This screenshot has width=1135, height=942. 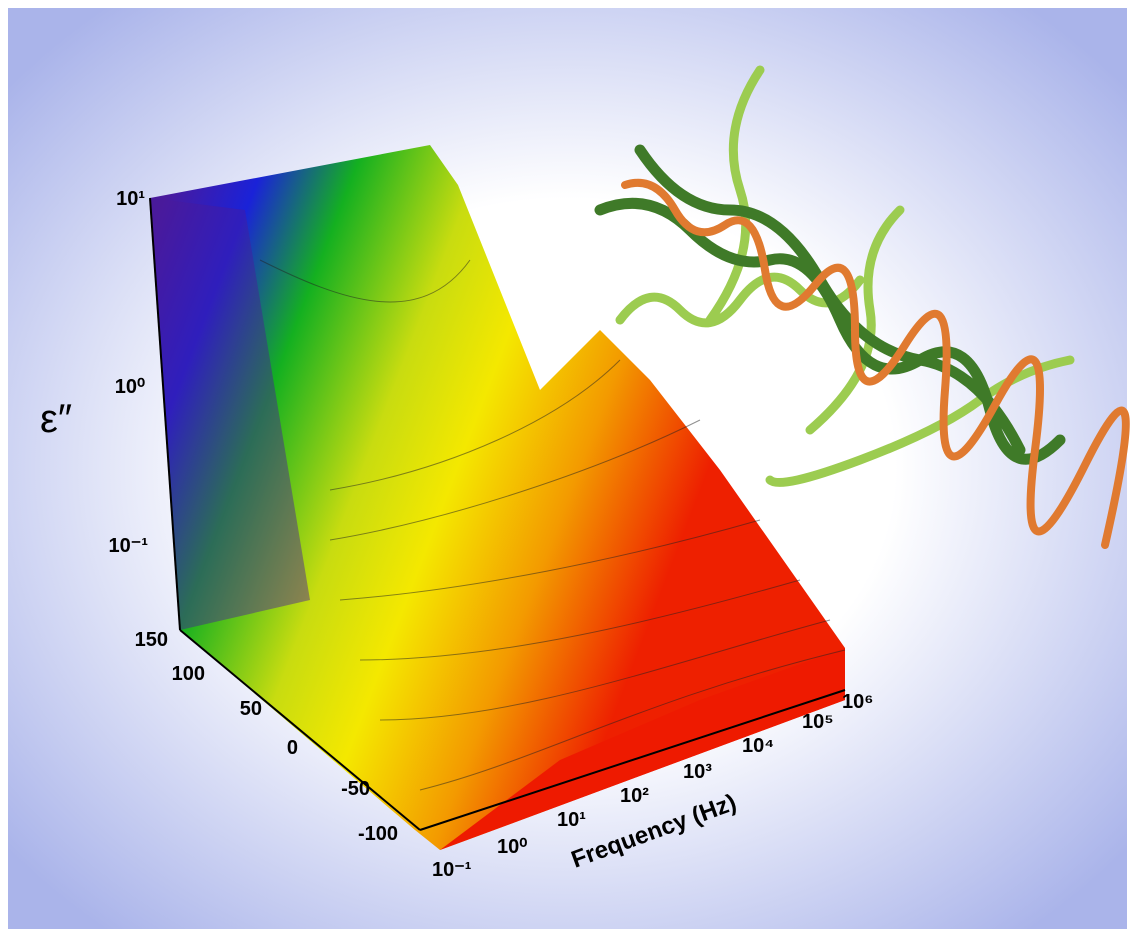 What do you see at coordinates (571, 820) in the screenshot?
I see `frequency-tick-label: 10¹` at bounding box center [571, 820].